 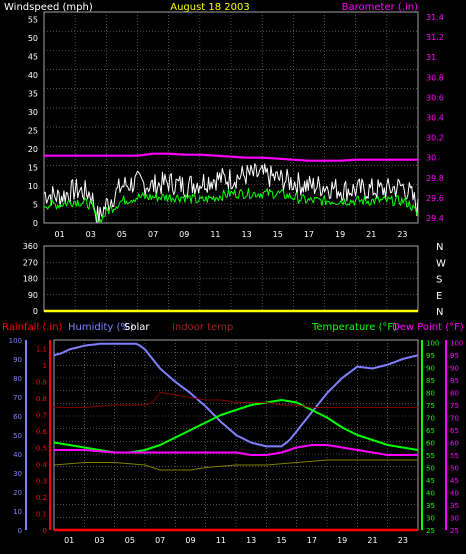 What do you see at coordinates (33, 186) in the screenshot?
I see `wind-ytick: 10` at bounding box center [33, 186].